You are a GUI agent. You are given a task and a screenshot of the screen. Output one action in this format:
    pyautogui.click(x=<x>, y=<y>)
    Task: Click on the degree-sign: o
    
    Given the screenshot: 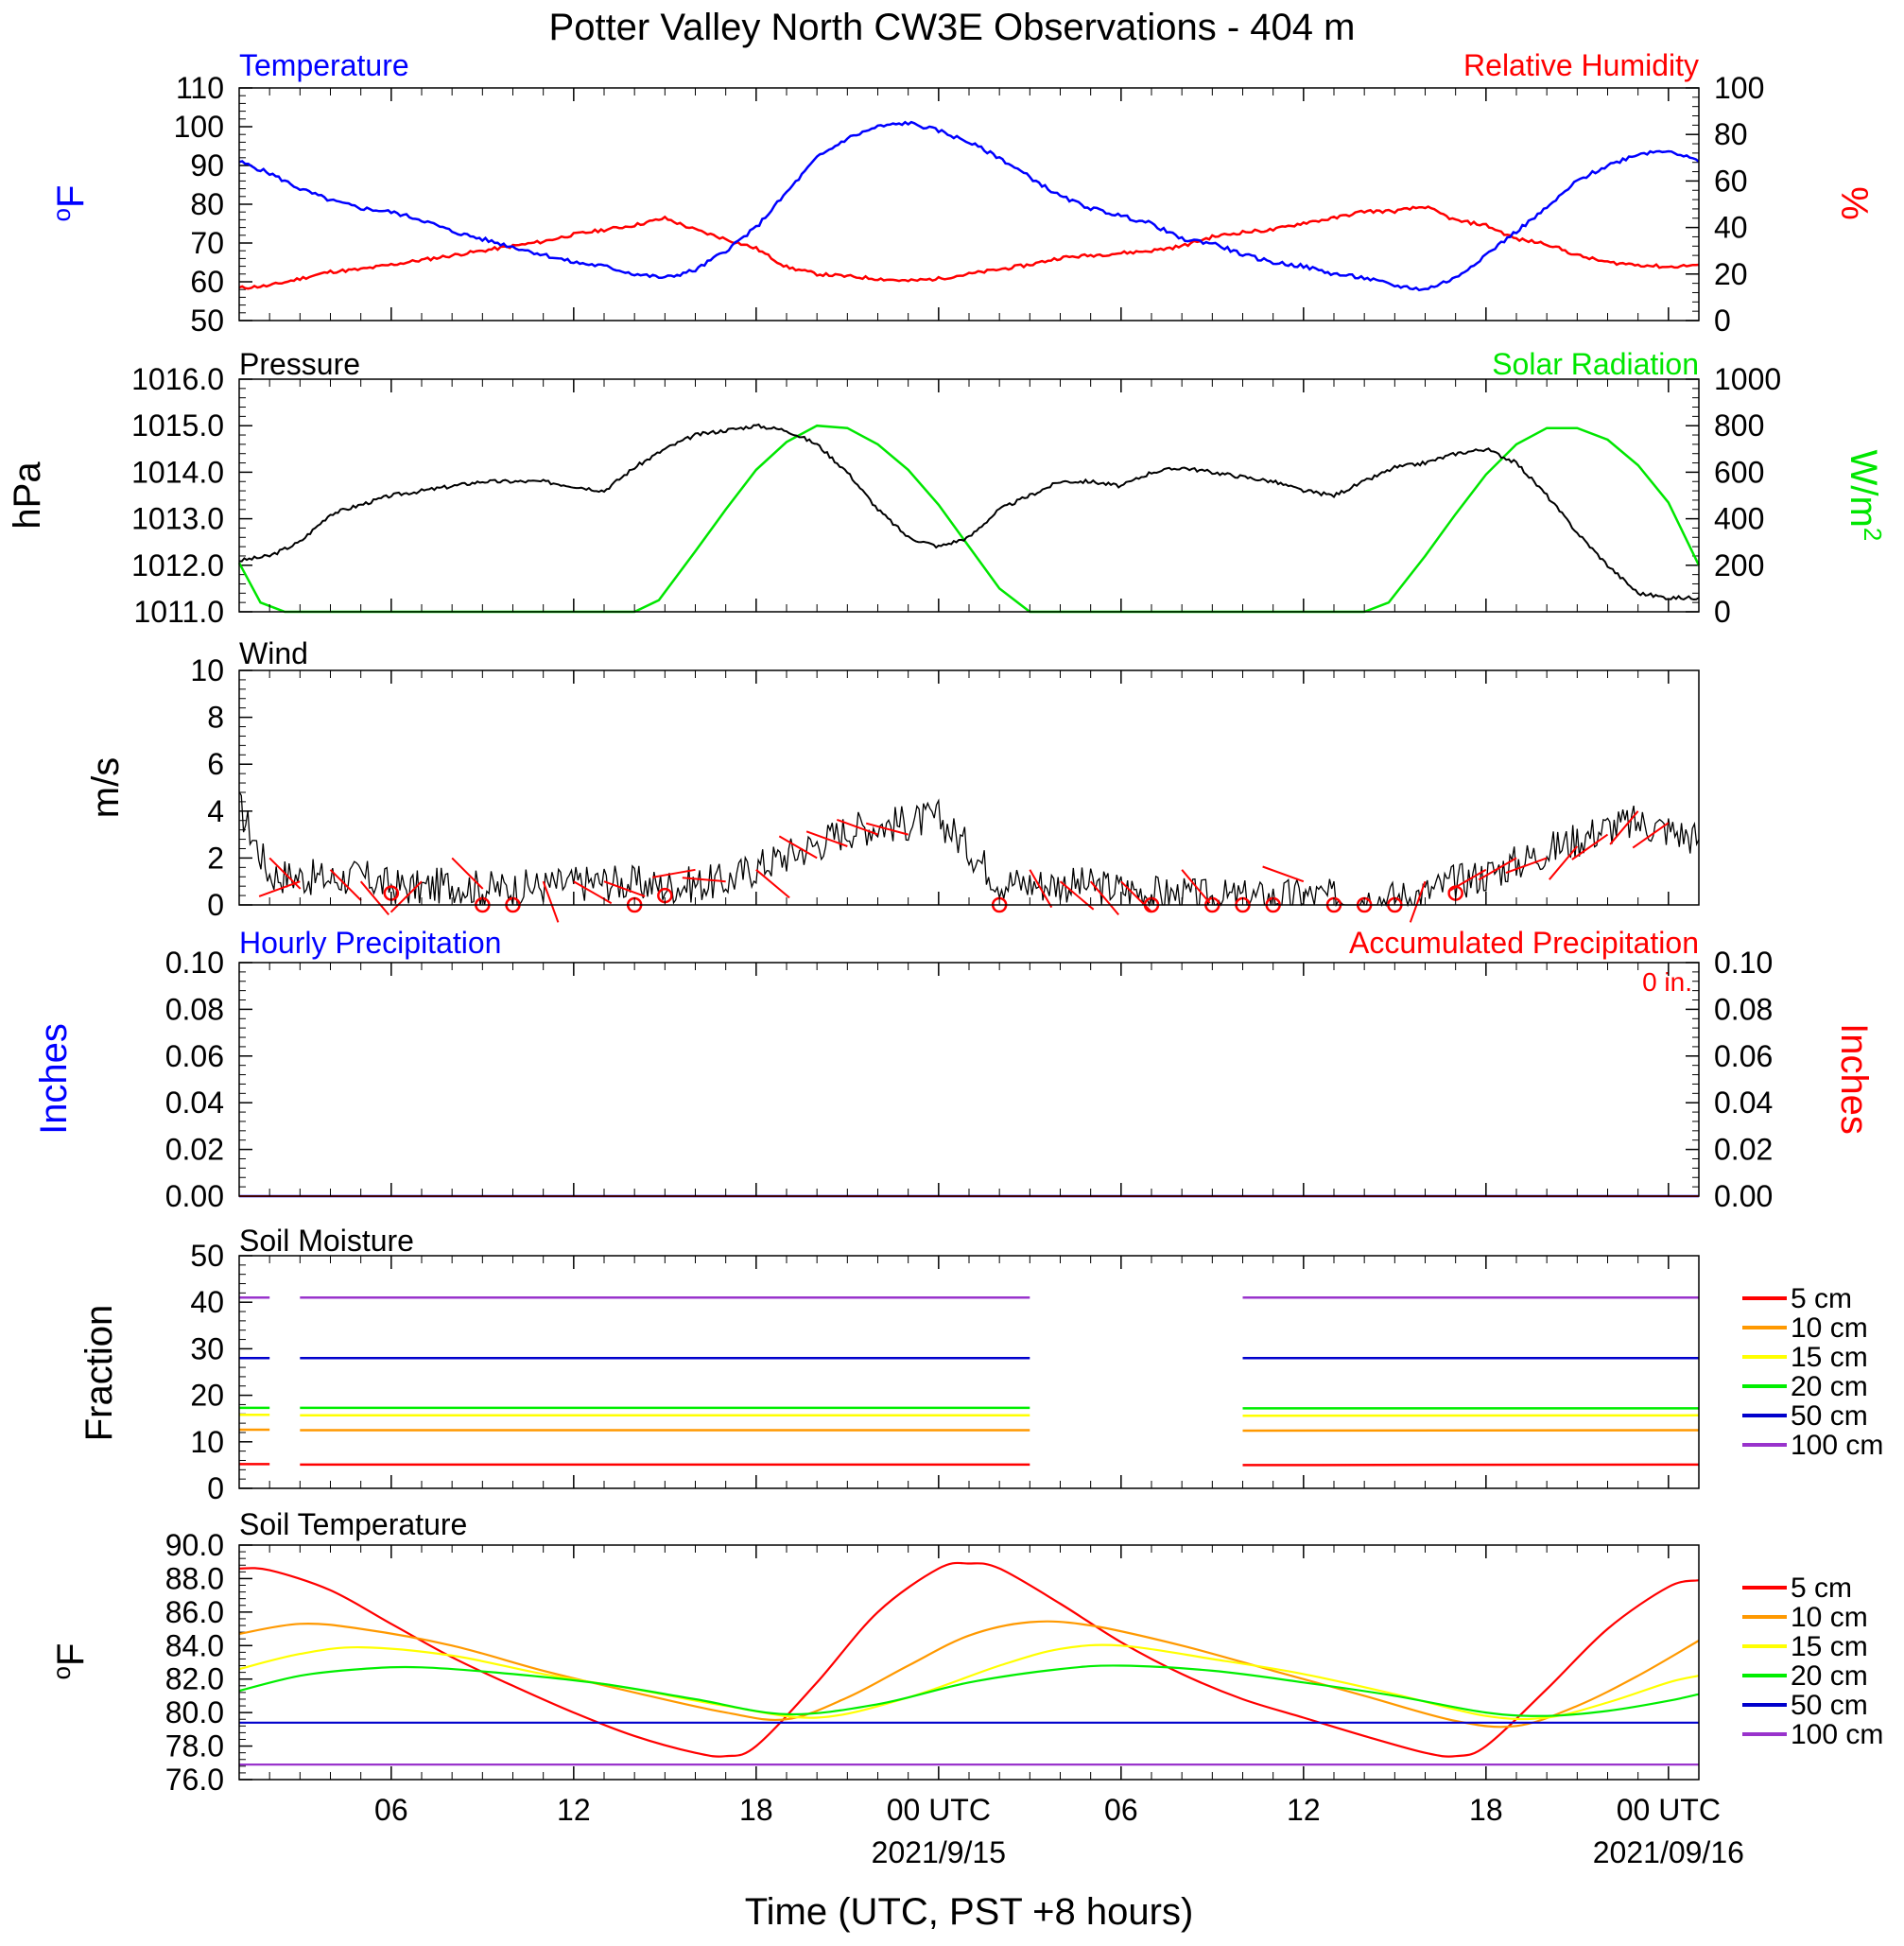 What is the action you would take?
    pyautogui.click(x=61, y=215)
    